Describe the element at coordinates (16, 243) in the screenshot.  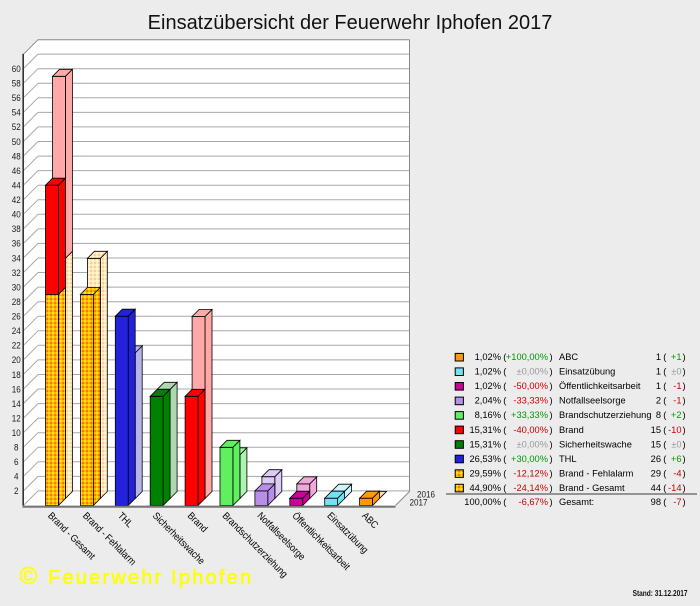
I see `svg-text: 36` at that location.